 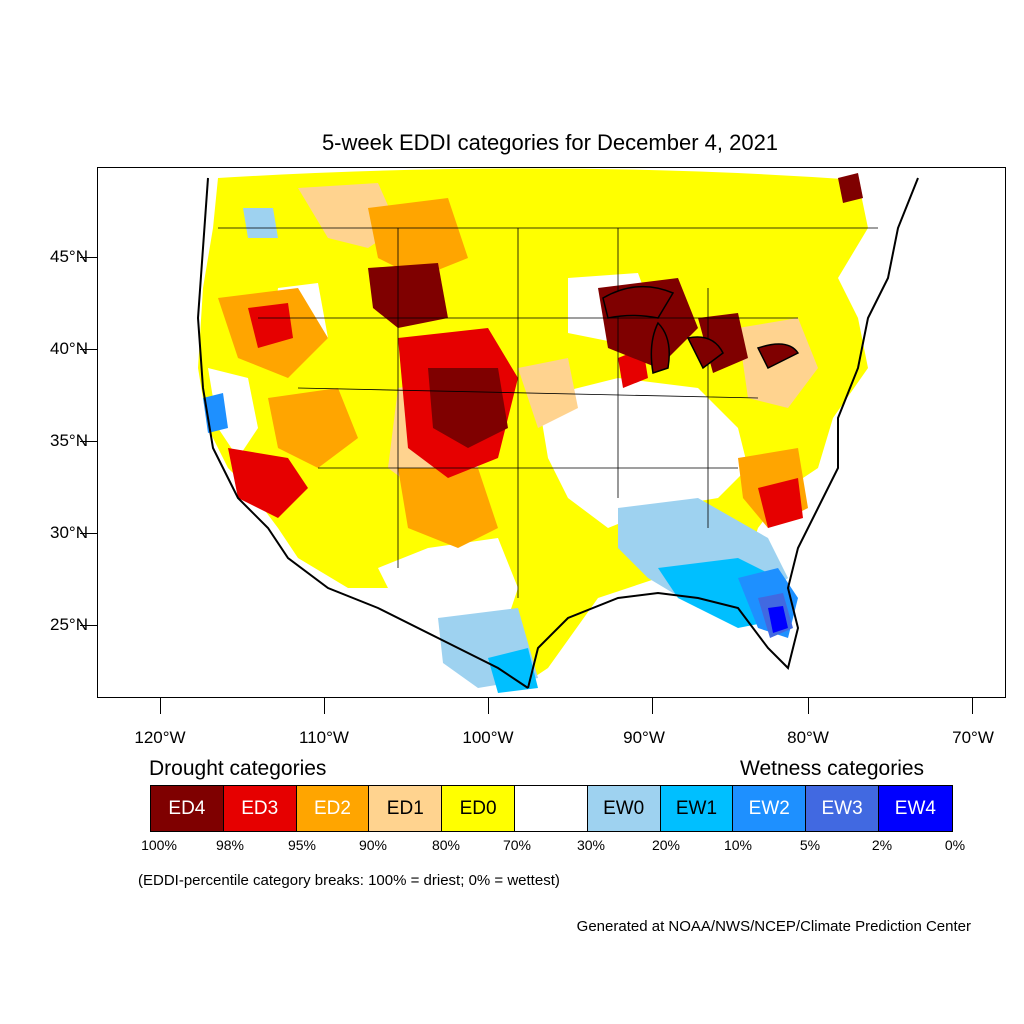 What do you see at coordinates (488, 737) in the screenshot?
I see `lon-label-100: 100°W` at bounding box center [488, 737].